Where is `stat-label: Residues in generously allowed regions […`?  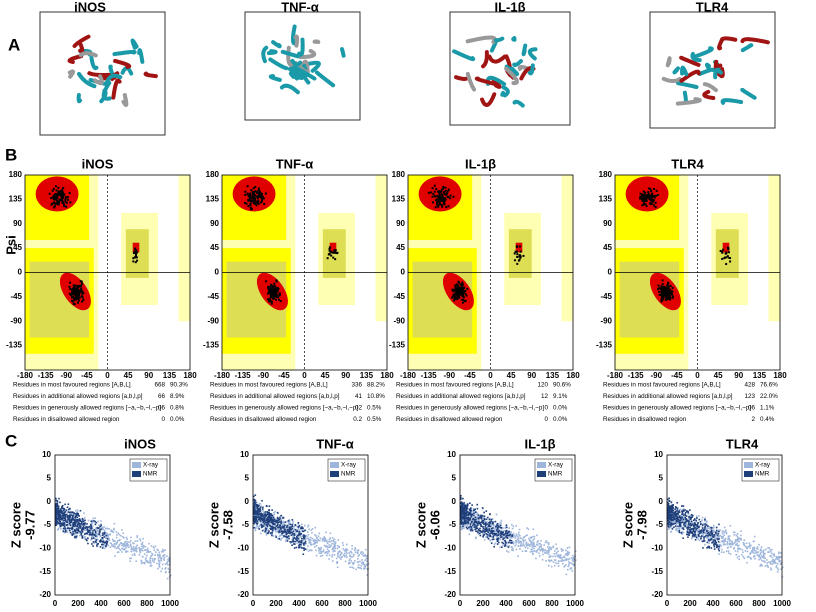 stat-label: Residues in generously allowed regions [… is located at coordinates (284, 408).